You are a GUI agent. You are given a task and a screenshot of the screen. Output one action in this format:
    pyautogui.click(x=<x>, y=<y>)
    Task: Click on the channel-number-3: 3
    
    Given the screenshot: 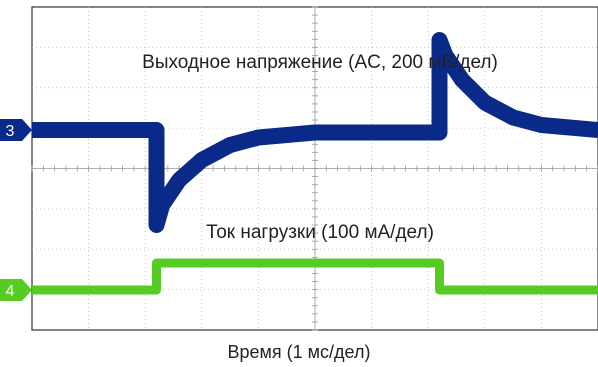 What is the action you would take?
    pyautogui.click(x=10, y=131)
    